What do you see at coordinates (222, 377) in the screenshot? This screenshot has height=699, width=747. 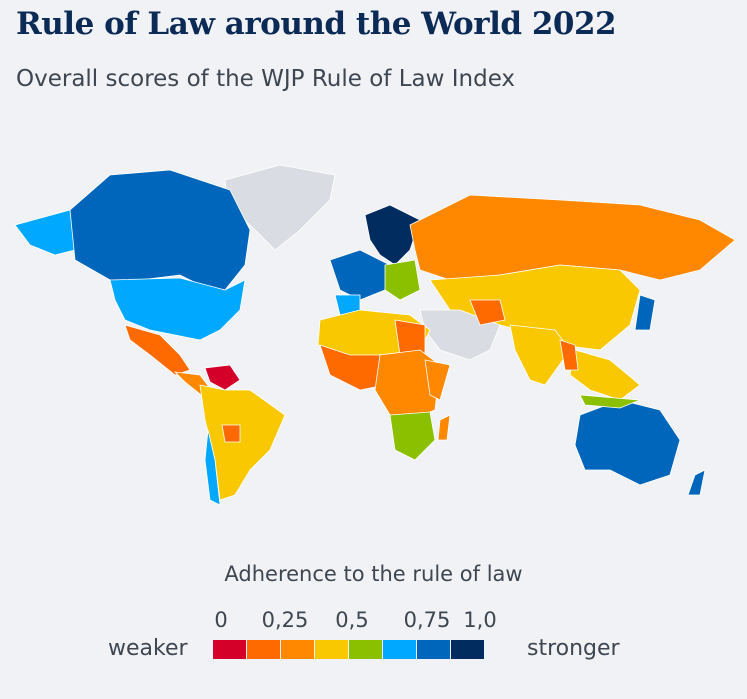 I see `map-region-venezuela` at bounding box center [222, 377].